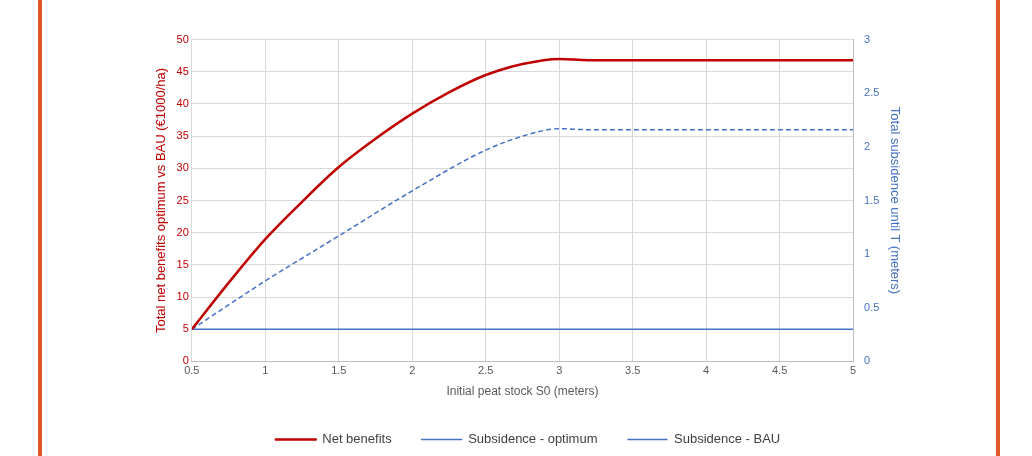 The height and width of the screenshot is (456, 1032). I want to click on y2-tick-label: 1.5, so click(872, 199).